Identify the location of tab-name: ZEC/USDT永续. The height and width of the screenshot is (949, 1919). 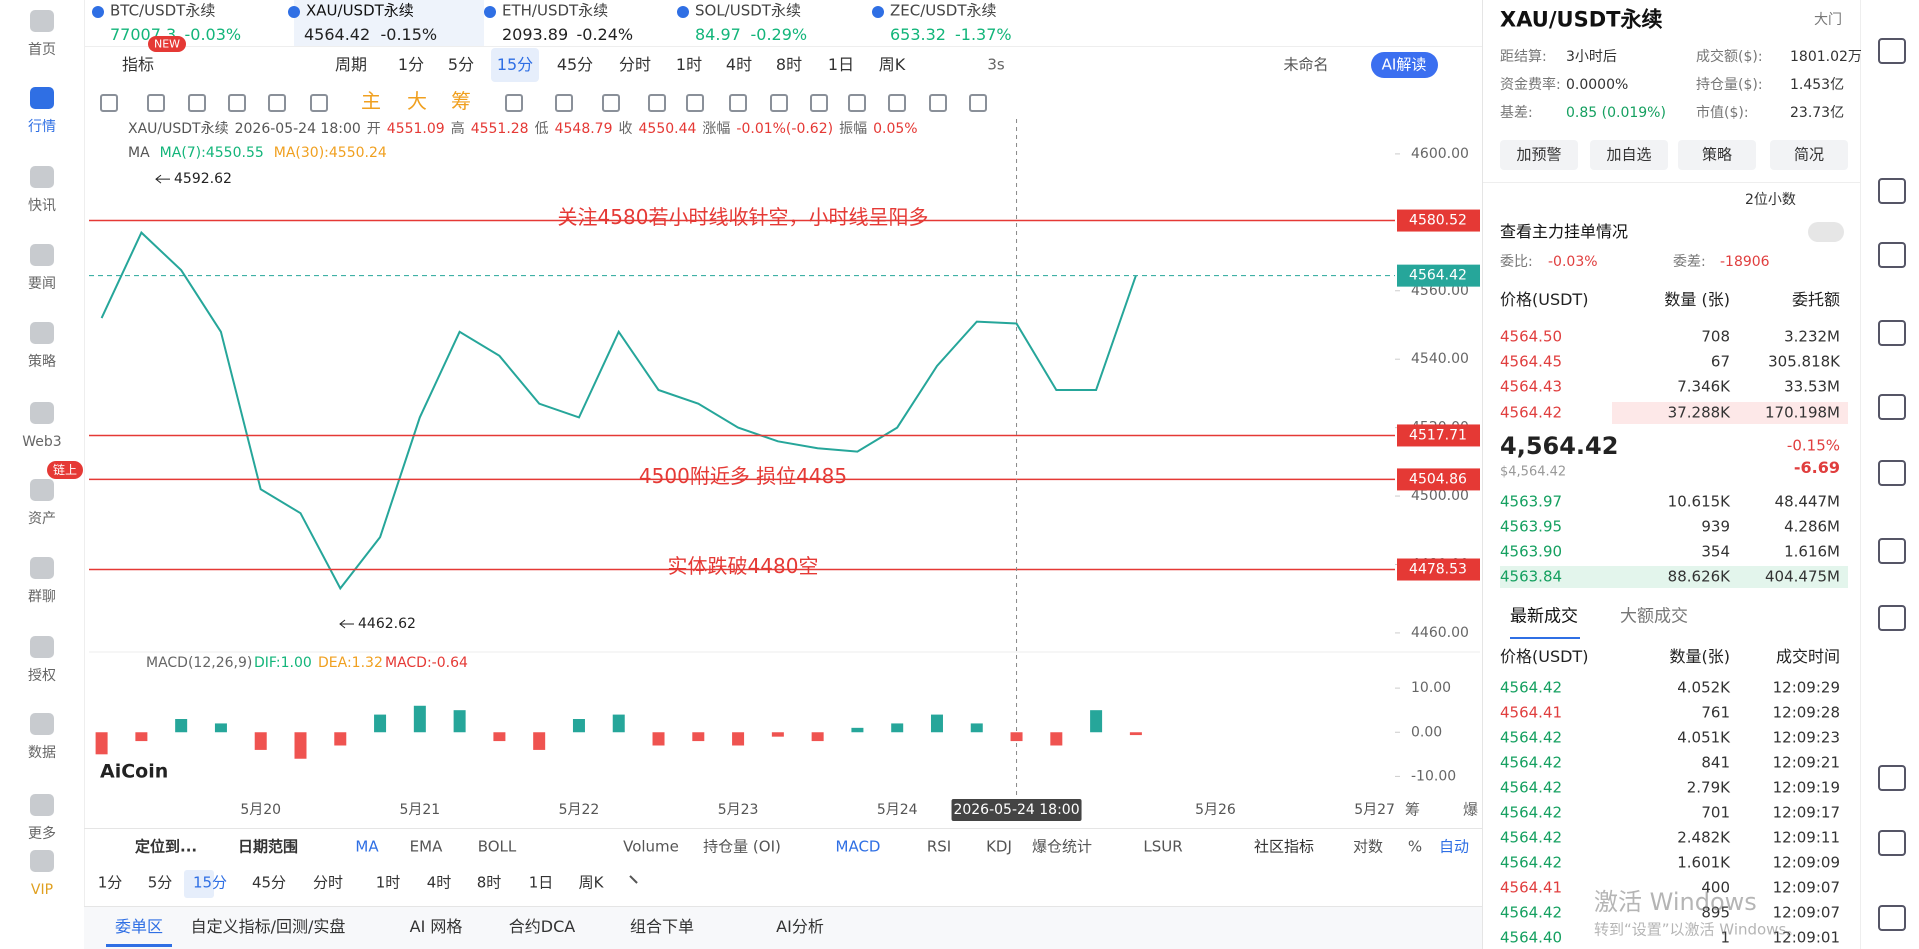
(943, 10).